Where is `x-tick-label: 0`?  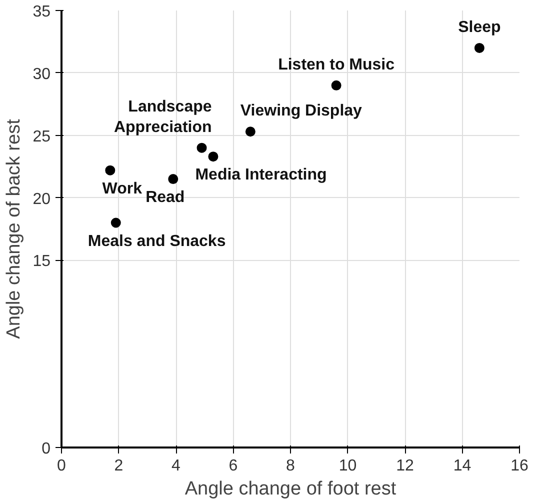
x-tick-label: 0 is located at coordinates (61, 466).